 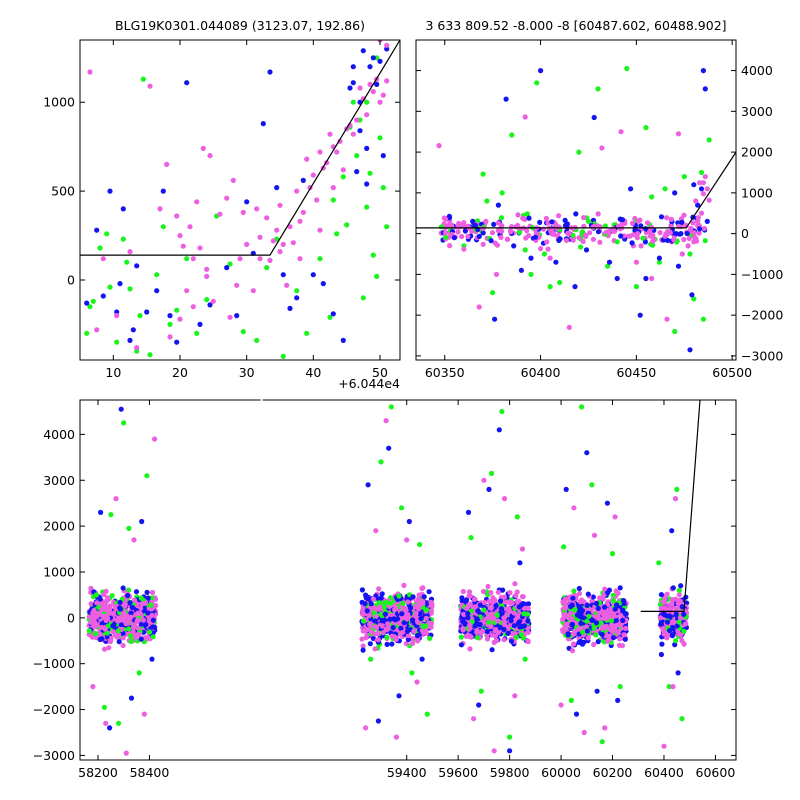 What do you see at coordinates (54, 709) in the screenshot?
I see `y-tick-label: −2000` at bounding box center [54, 709].